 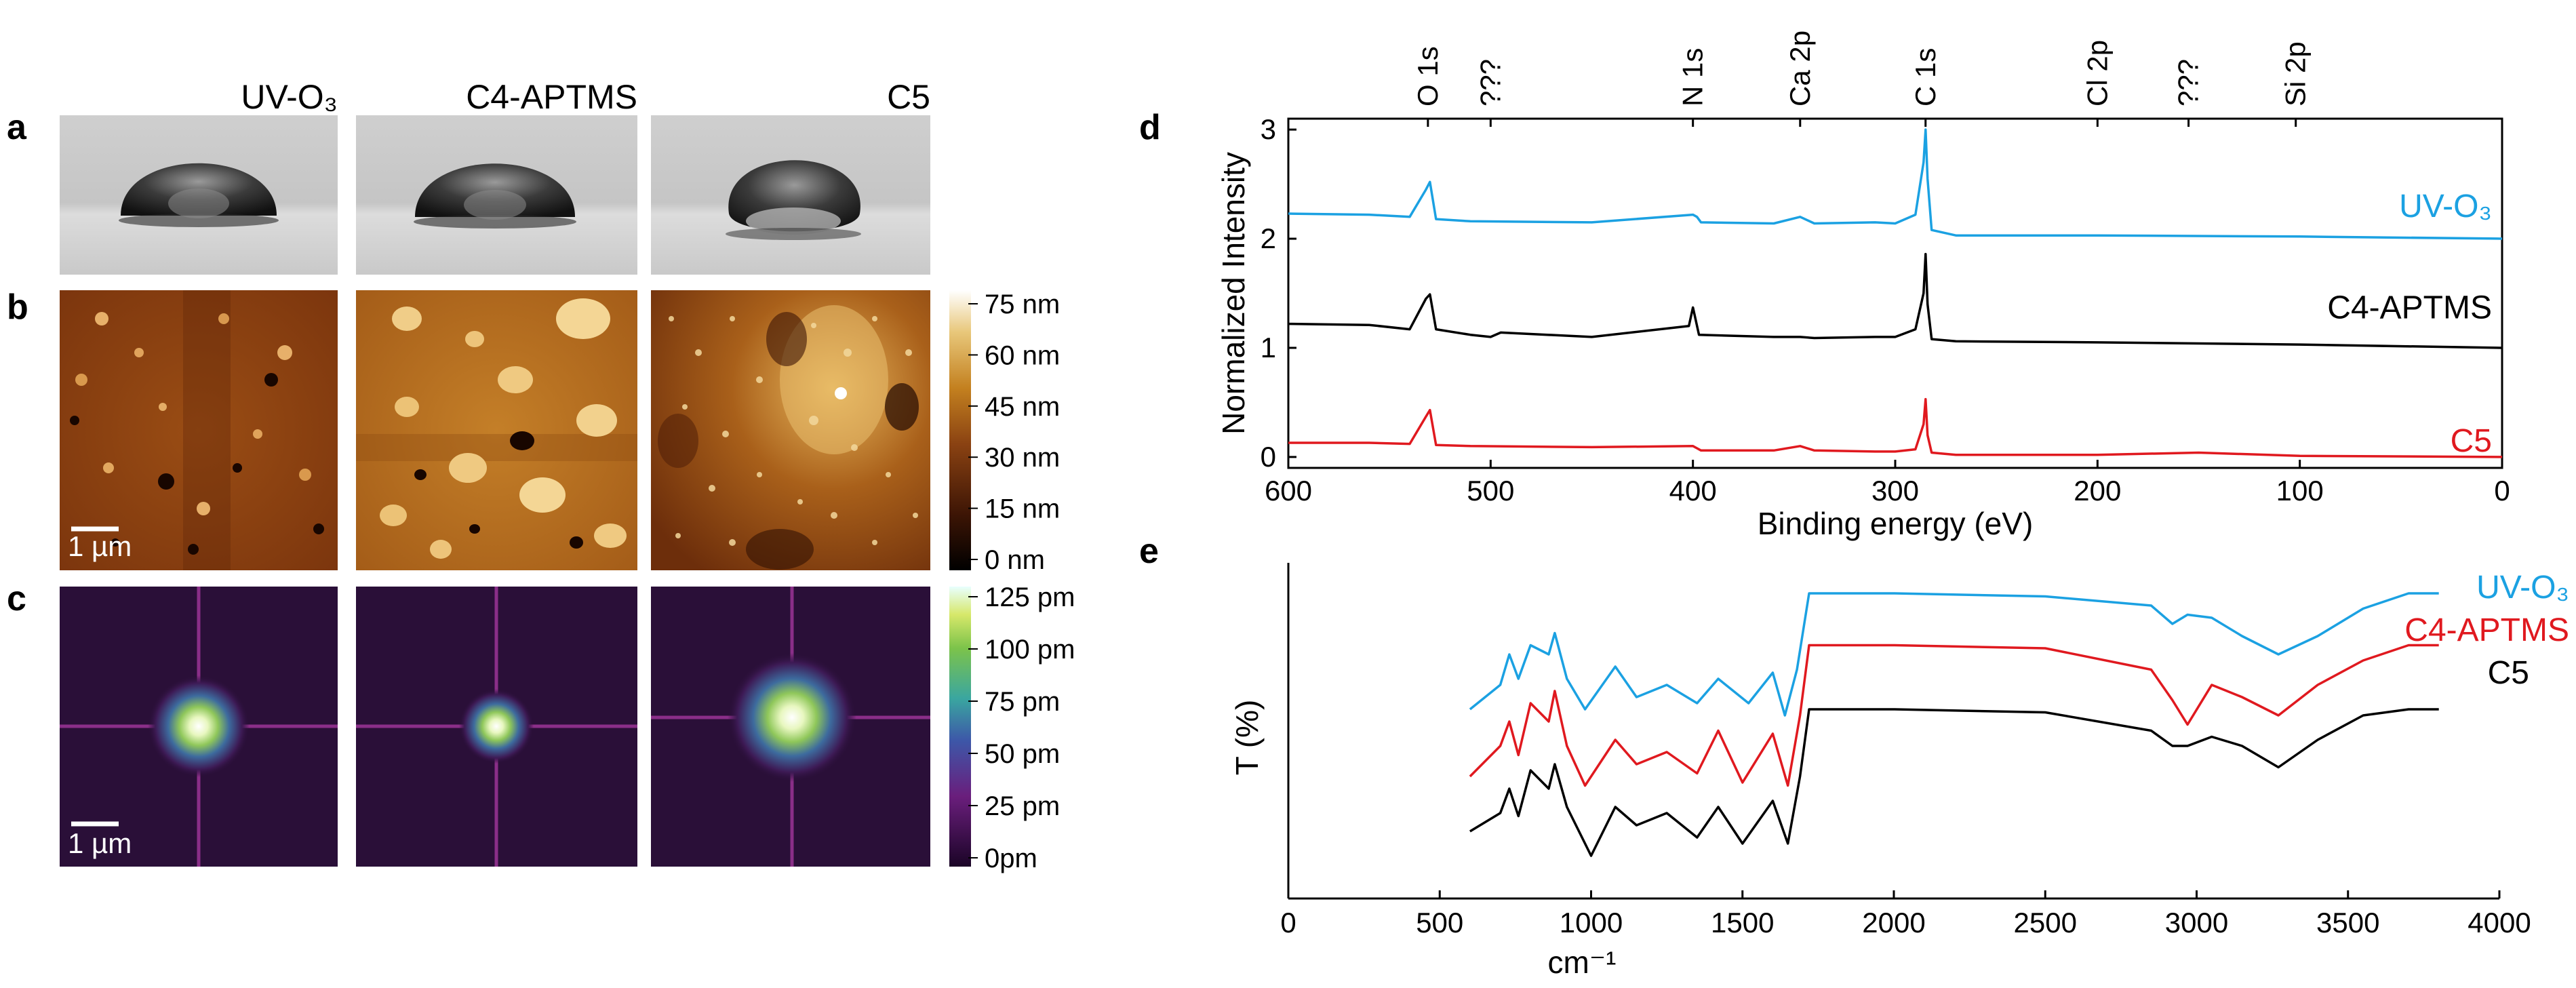 What do you see at coordinates (1022, 305) in the screenshot?
I see `colorbar-label: 75 nm` at bounding box center [1022, 305].